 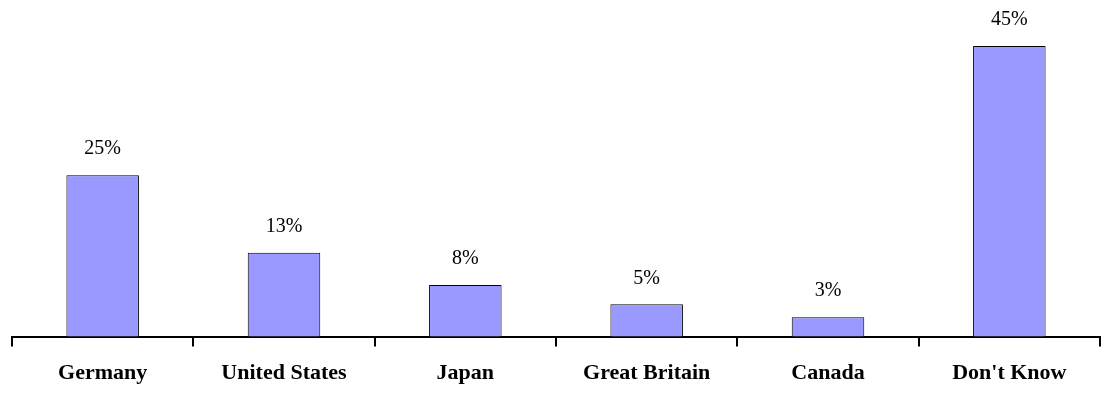 What do you see at coordinates (1009, 18) in the screenshot?
I see `data-label: 45%` at bounding box center [1009, 18].